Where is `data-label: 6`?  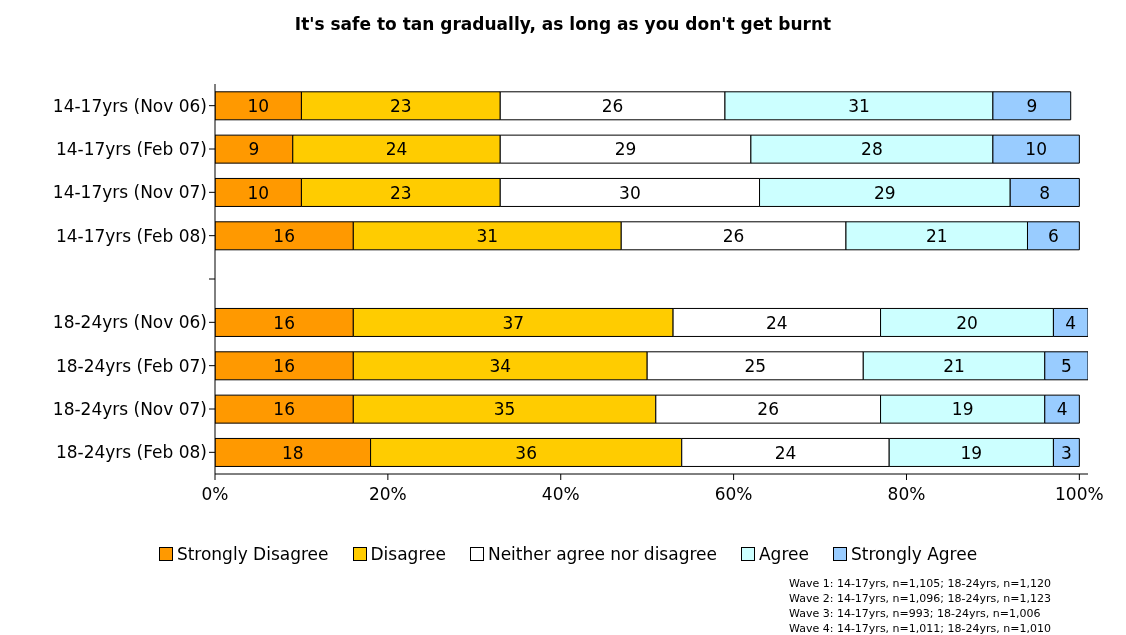 data-label: 6 is located at coordinates (1053, 235).